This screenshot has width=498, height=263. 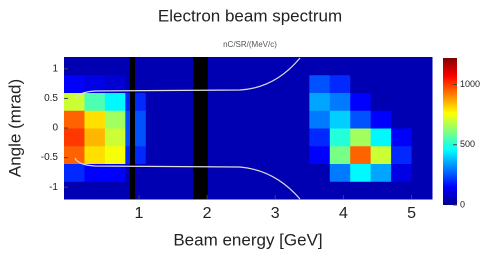 What do you see at coordinates (411, 213) in the screenshot?
I see `x-tick-label: 5` at bounding box center [411, 213].